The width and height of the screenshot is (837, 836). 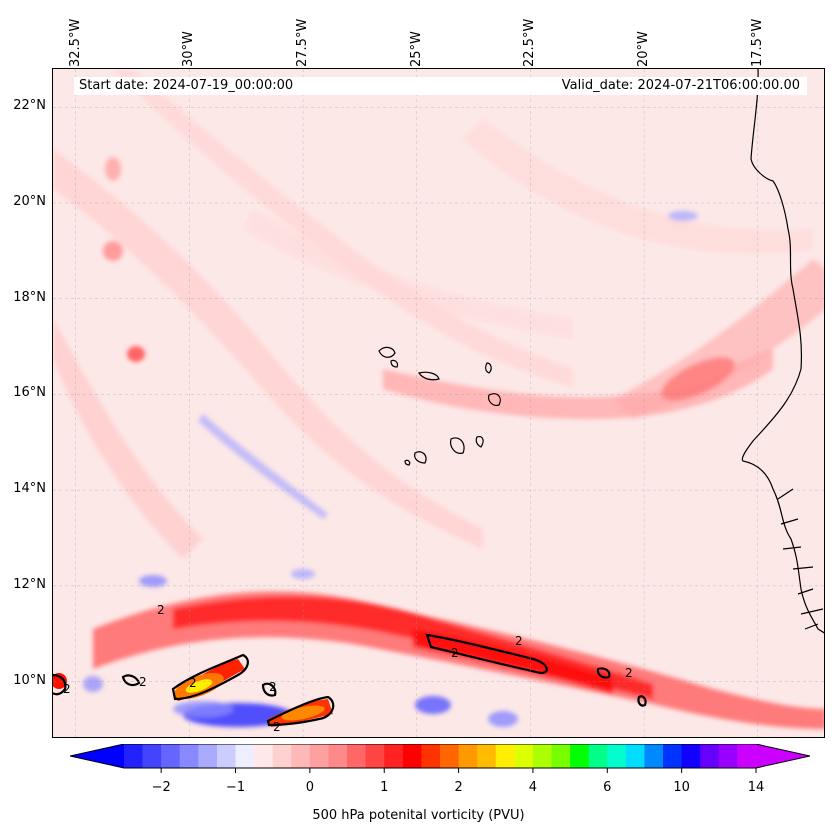 I want to click on coastline-africa, so click(x=782, y=351).